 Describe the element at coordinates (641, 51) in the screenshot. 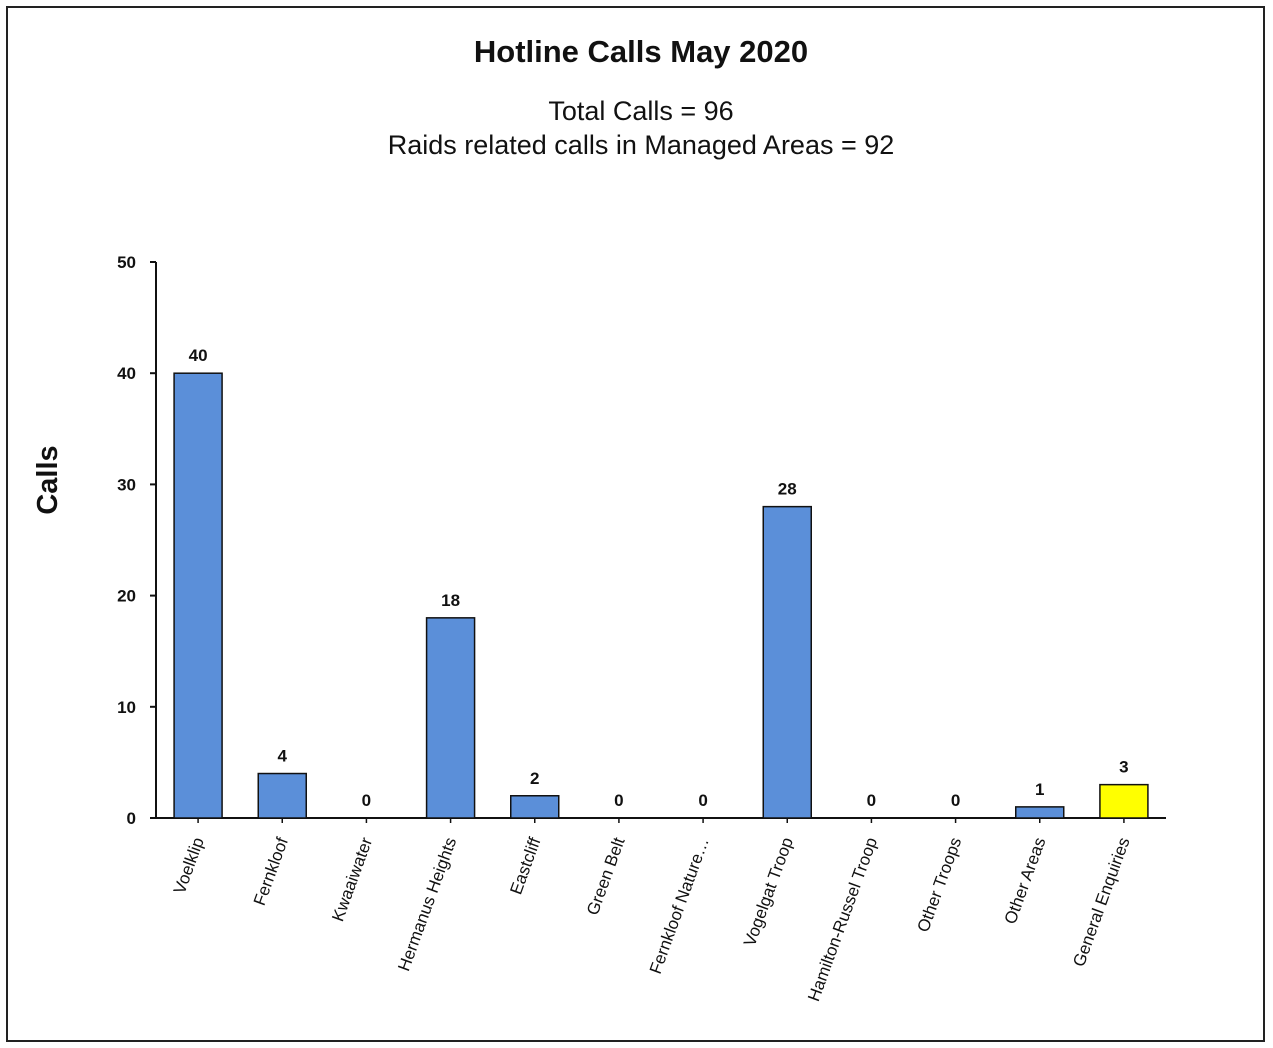

I see `chart-title: Hotline Calls May 2020` at that location.